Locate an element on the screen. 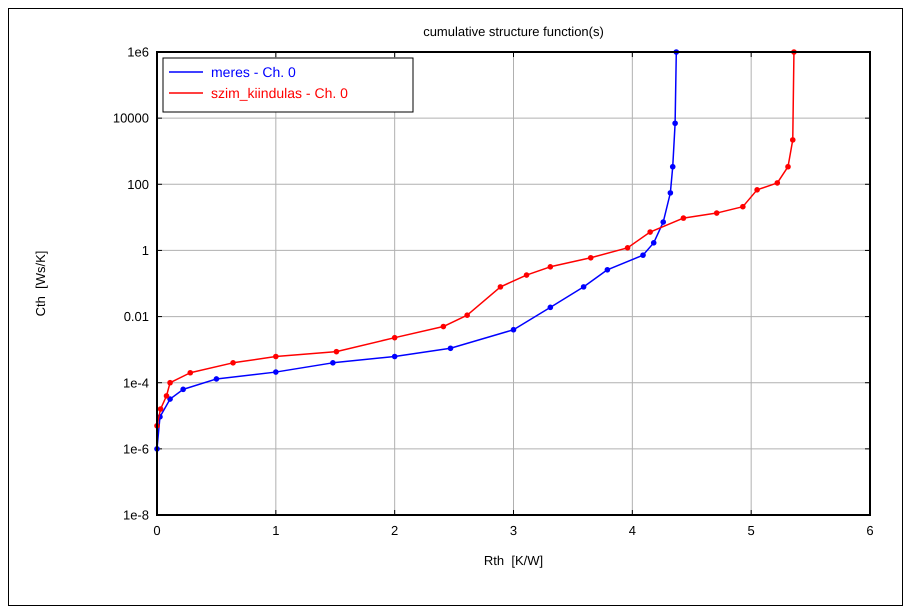 The width and height of the screenshot is (911, 614). x-tick-label: 5 is located at coordinates (751, 530).